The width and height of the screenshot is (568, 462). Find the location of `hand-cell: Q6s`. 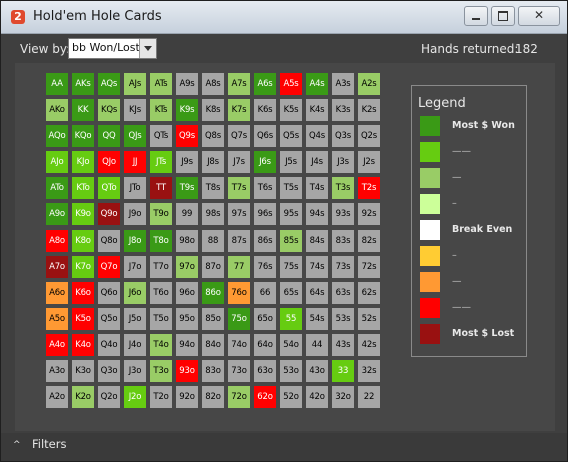

hand-cell: Q6s is located at coordinates (265, 136).